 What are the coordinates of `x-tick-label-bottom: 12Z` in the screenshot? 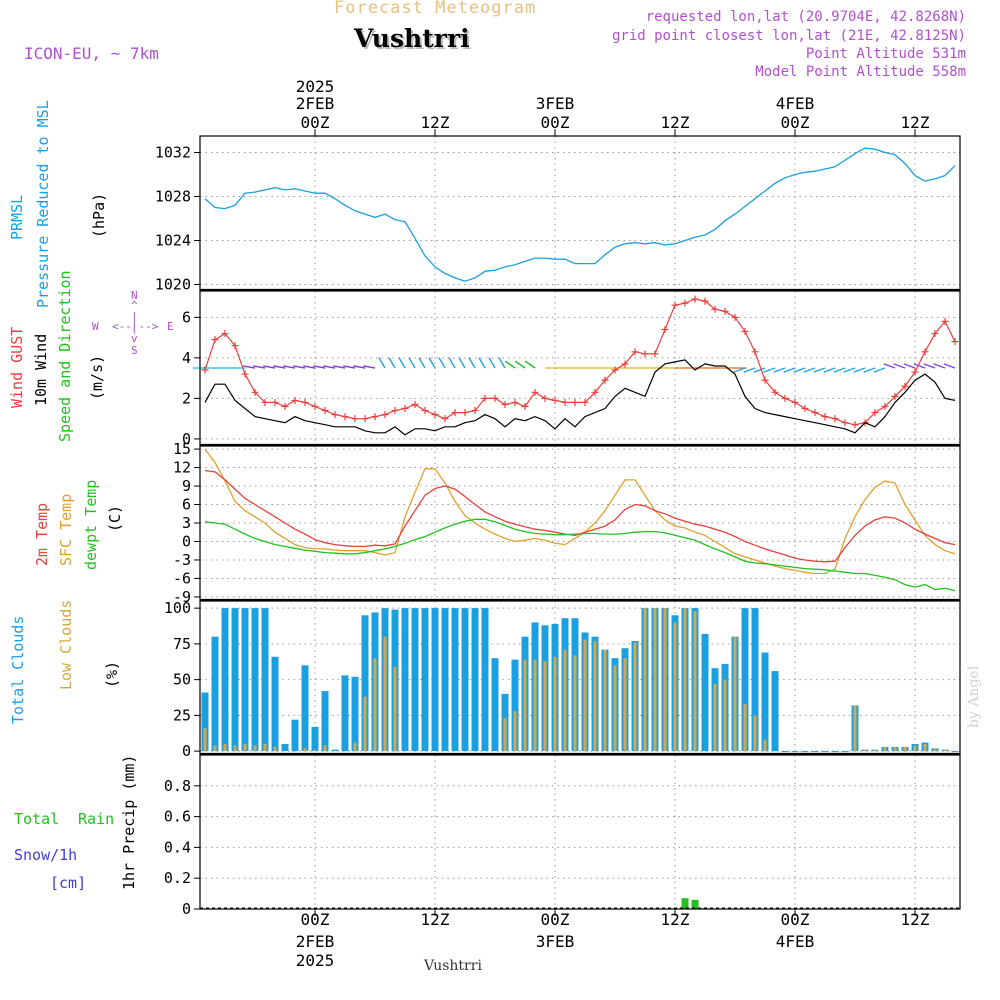 It's located at (435, 919).